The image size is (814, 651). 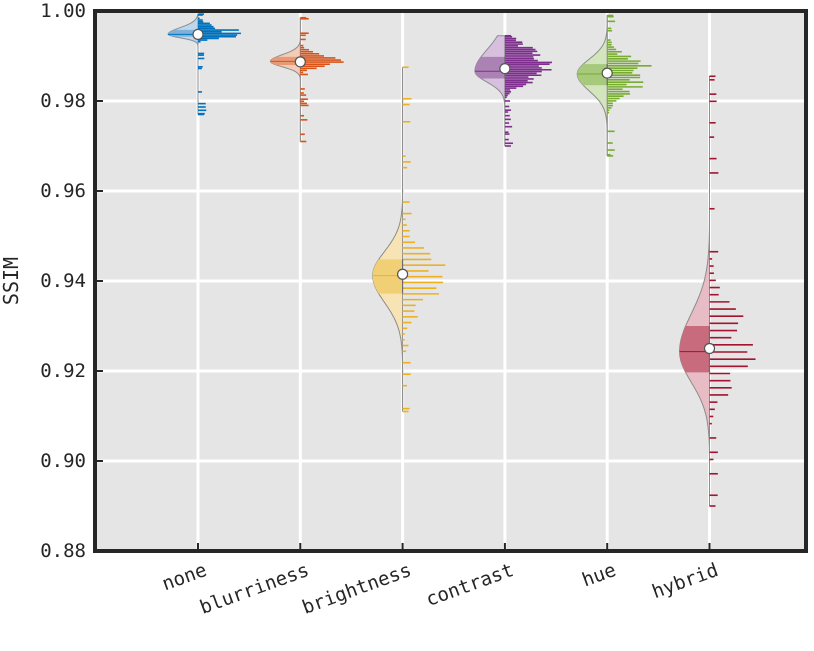 I want to click on violin-body-hybrid, so click(x=694, y=291).